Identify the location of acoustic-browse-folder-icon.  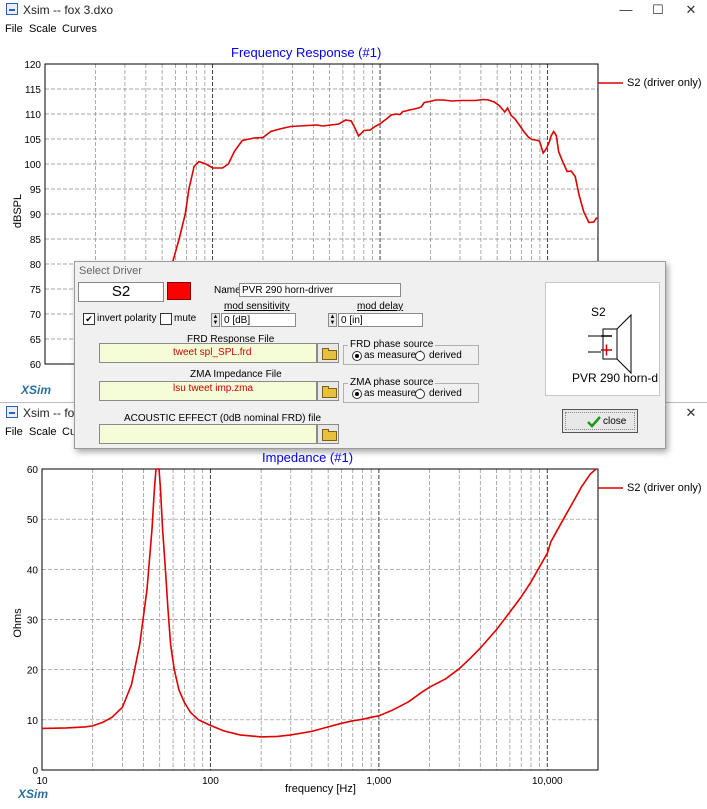
(328, 434).